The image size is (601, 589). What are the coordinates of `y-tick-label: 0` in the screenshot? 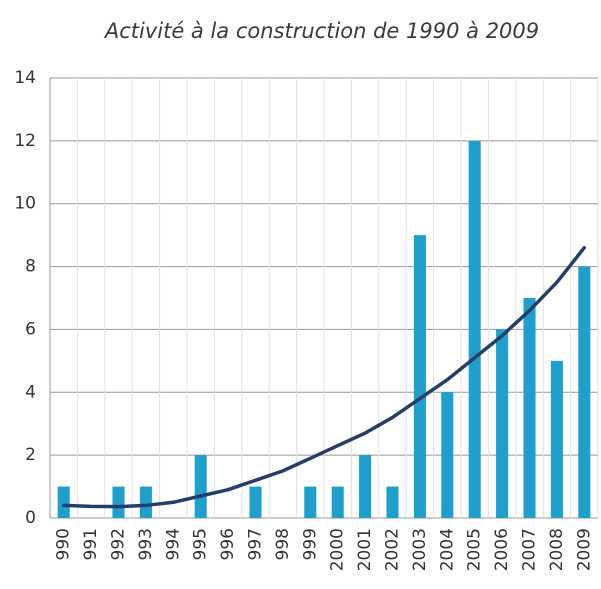 It's located at (30, 518).